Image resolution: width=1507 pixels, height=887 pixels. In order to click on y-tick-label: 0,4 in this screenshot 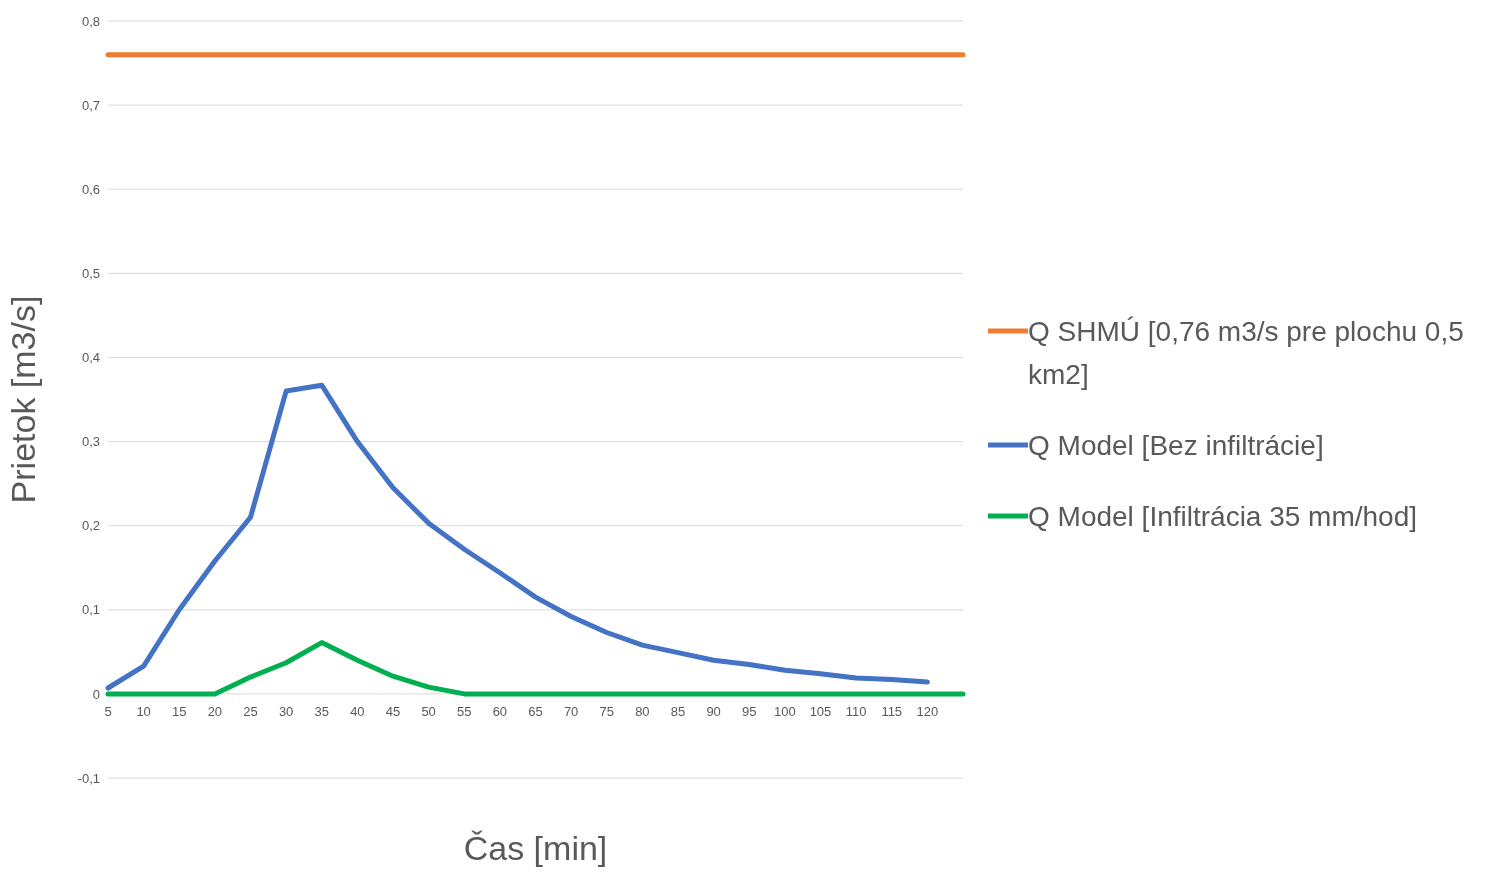, I will do `click(90, 358)`.